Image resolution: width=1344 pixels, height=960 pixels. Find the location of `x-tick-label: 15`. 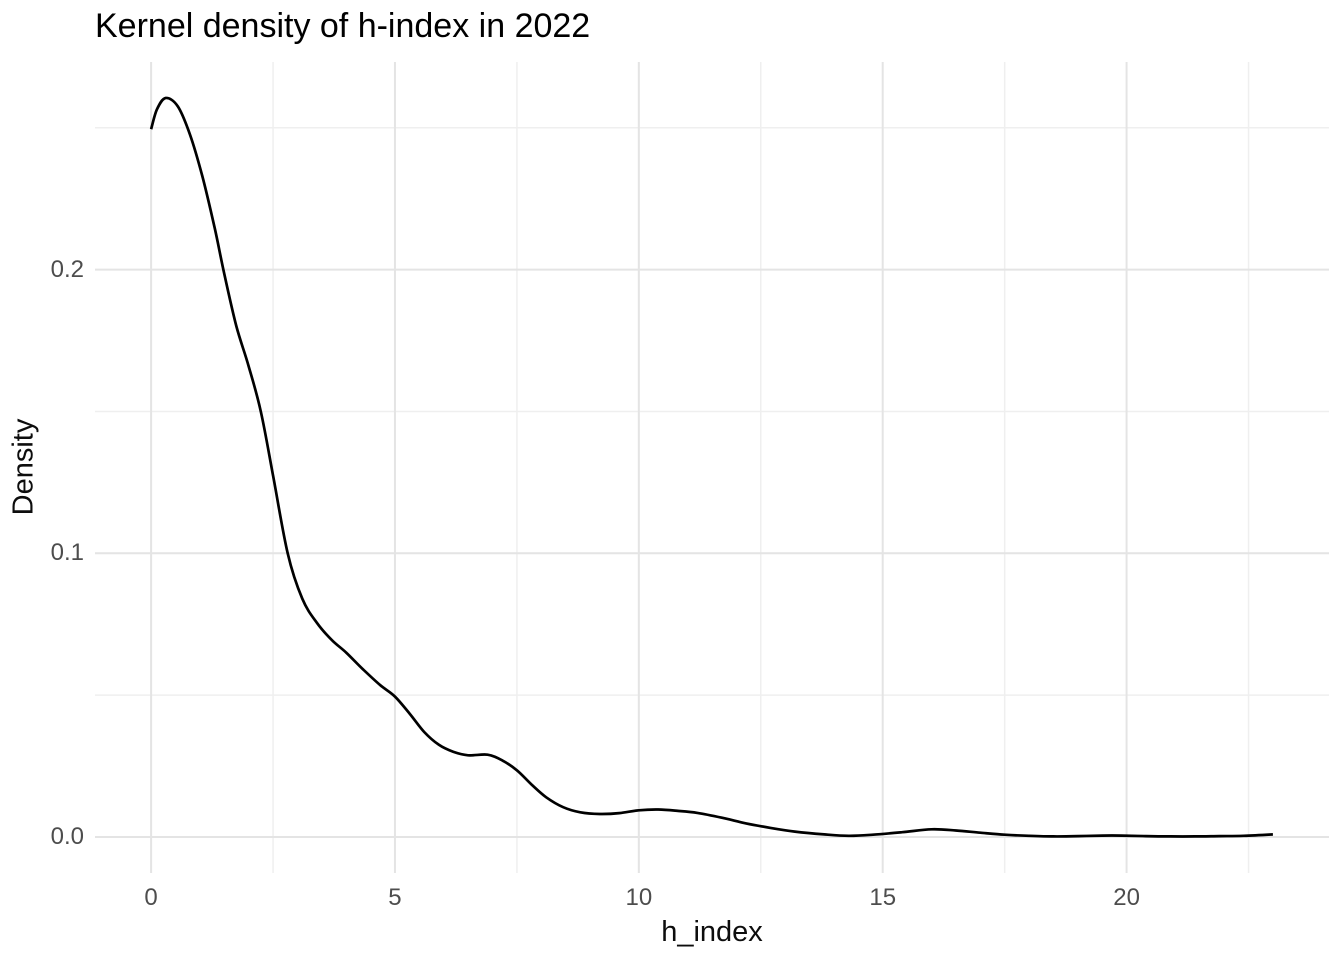

x-tick-label: 15 is located at coordinates (883, 897).